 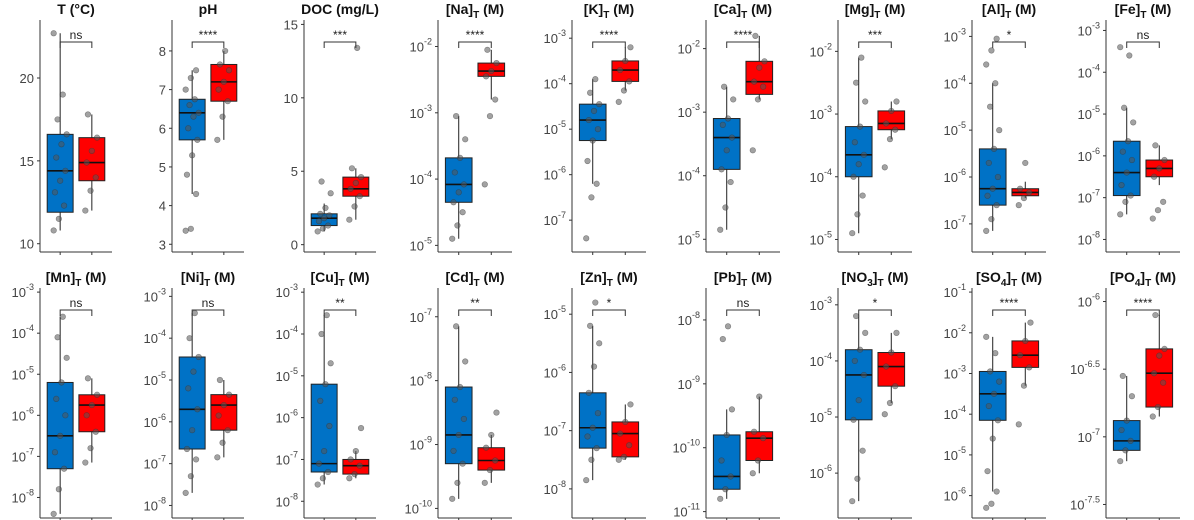 I want to click on title-subscript: 4, so click(x=1004, y=283).